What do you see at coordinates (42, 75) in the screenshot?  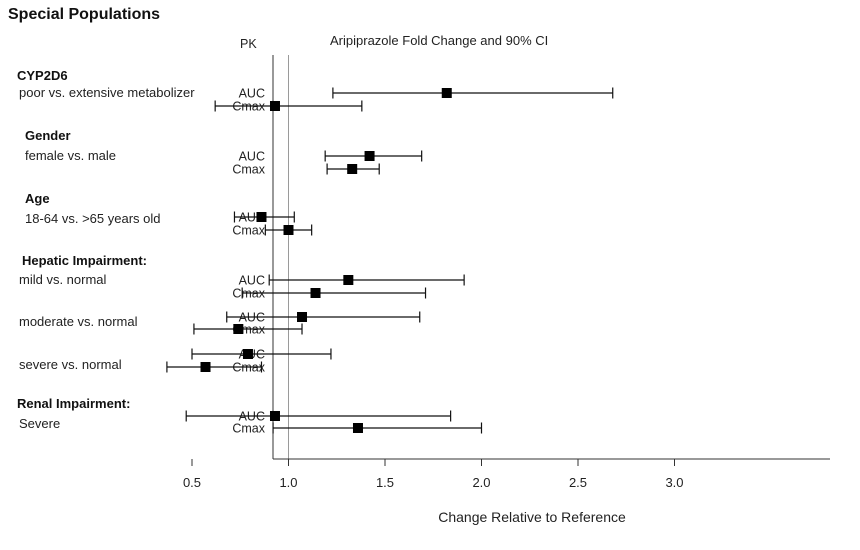 I see `group-title: CYP2D6` at bounding box center [42, 75].